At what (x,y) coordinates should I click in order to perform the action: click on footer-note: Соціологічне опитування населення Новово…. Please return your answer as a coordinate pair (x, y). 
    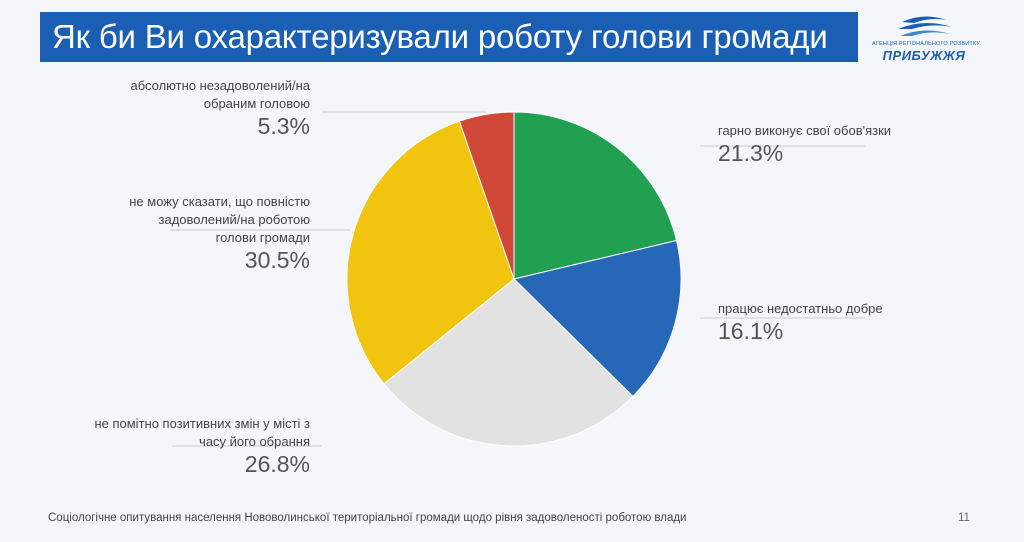
    Looking at the image, I should click on (367, 518).